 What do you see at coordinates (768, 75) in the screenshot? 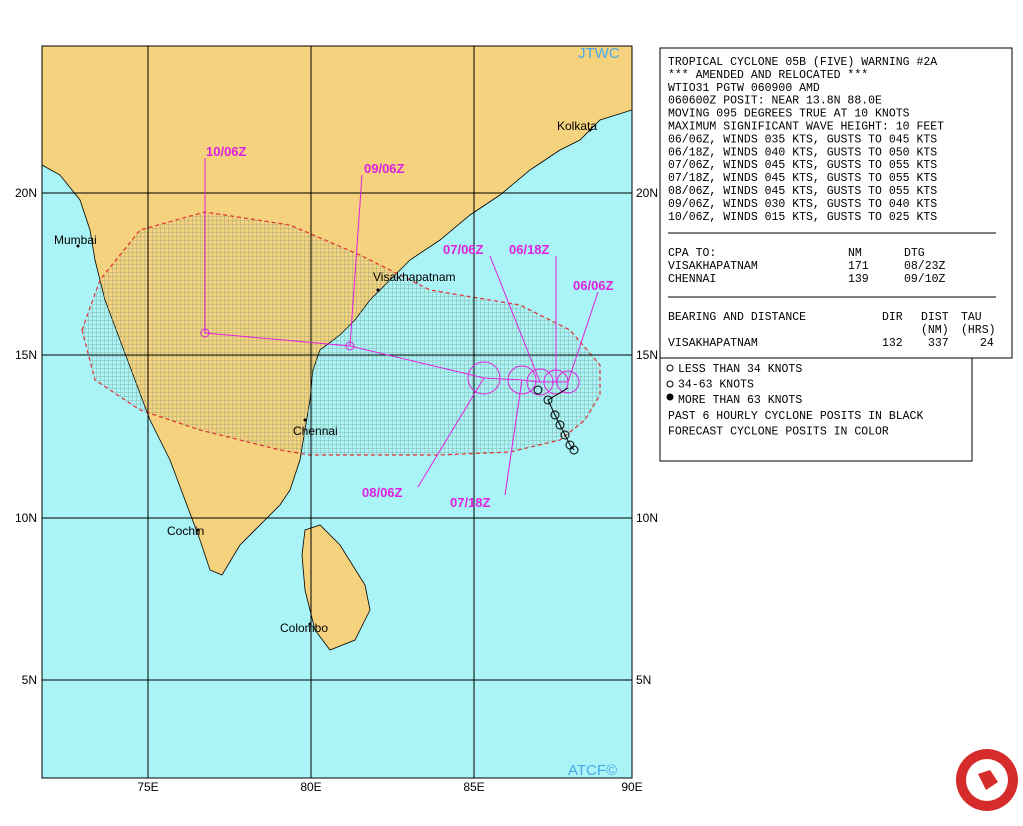
I see `warning-line: *** AMENDED AND RELOCATED ***` at bounding box center [768, 75].